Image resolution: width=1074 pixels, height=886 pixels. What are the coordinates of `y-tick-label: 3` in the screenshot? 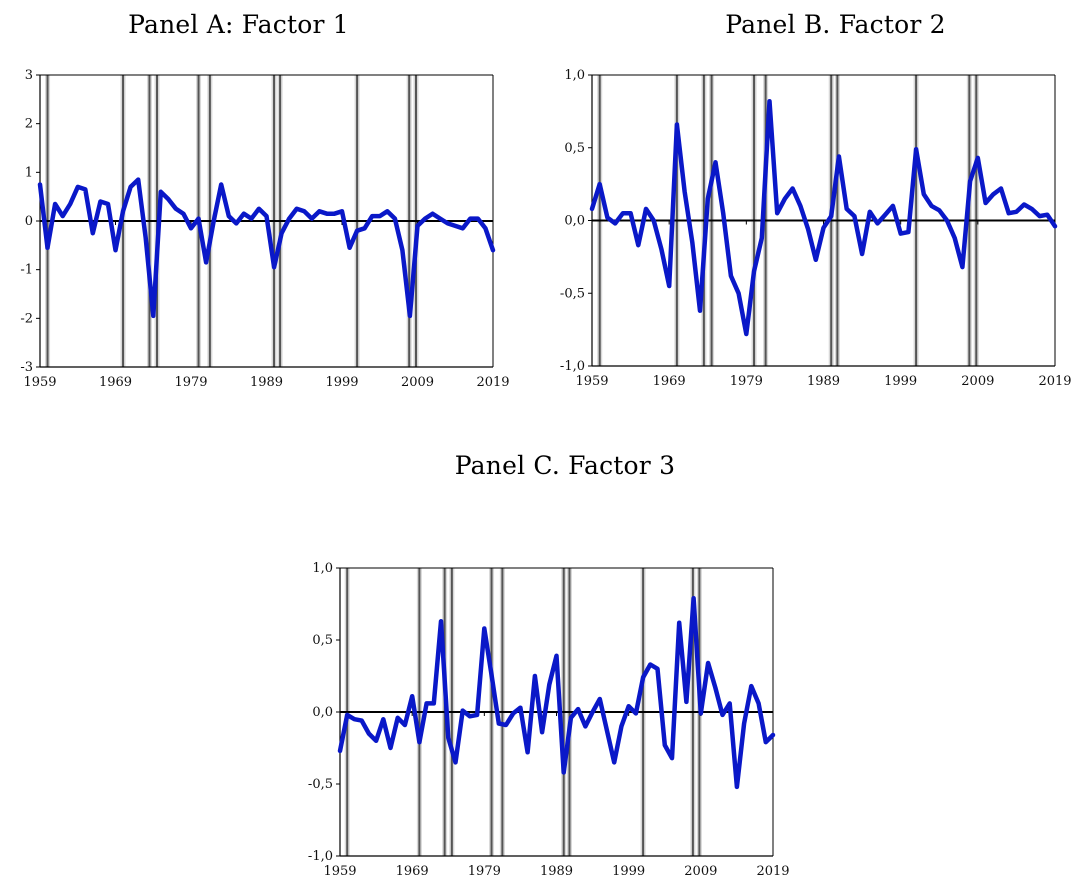 It's located at (29, 75).